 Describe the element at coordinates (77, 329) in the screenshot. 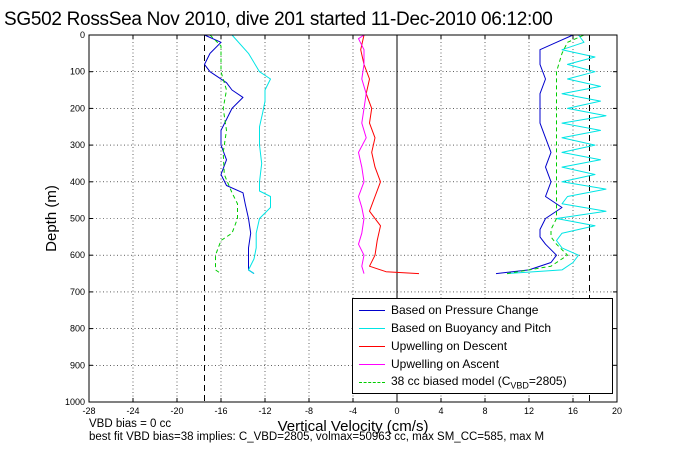

I see `y-tick-label: 800` at that location.